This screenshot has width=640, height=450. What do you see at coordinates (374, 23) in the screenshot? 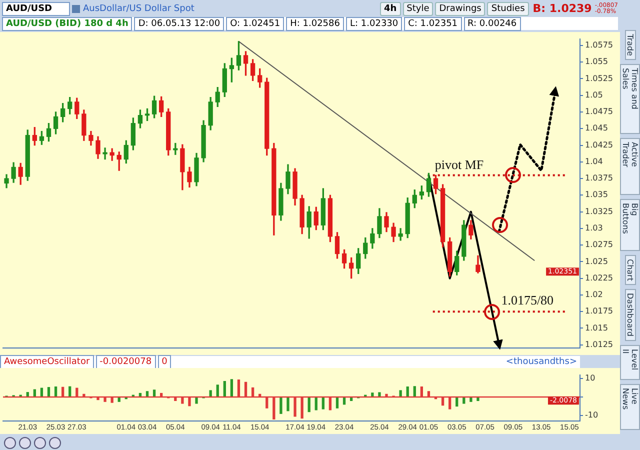
I see `text: L: 1.02330` at bounding box center [374, 23].